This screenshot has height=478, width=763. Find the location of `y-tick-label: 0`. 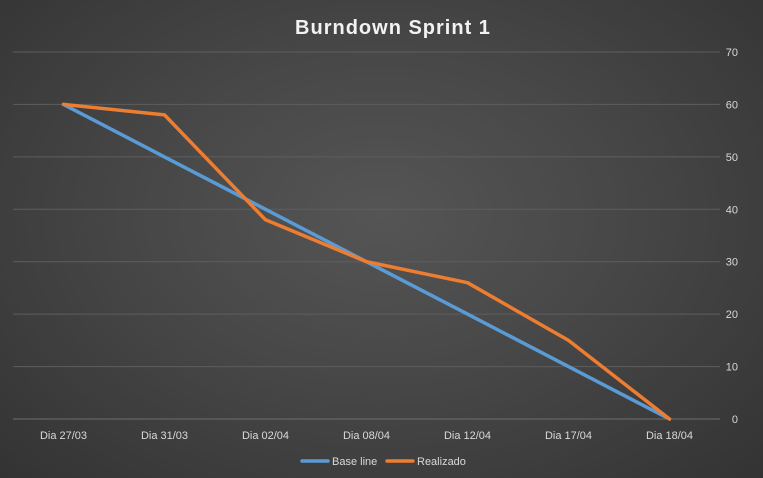

y-tick-label: 0 is located at coordinates (735, 420).